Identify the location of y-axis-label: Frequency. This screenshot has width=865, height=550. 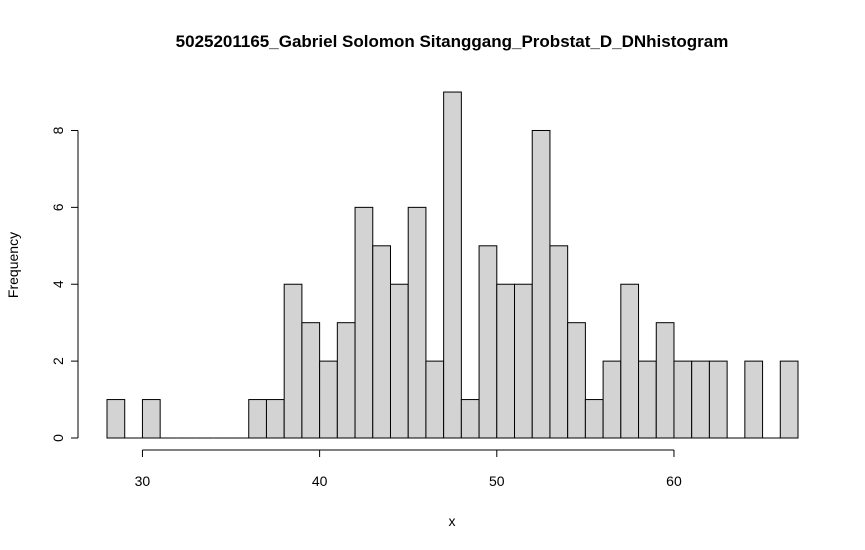
(13, 265).